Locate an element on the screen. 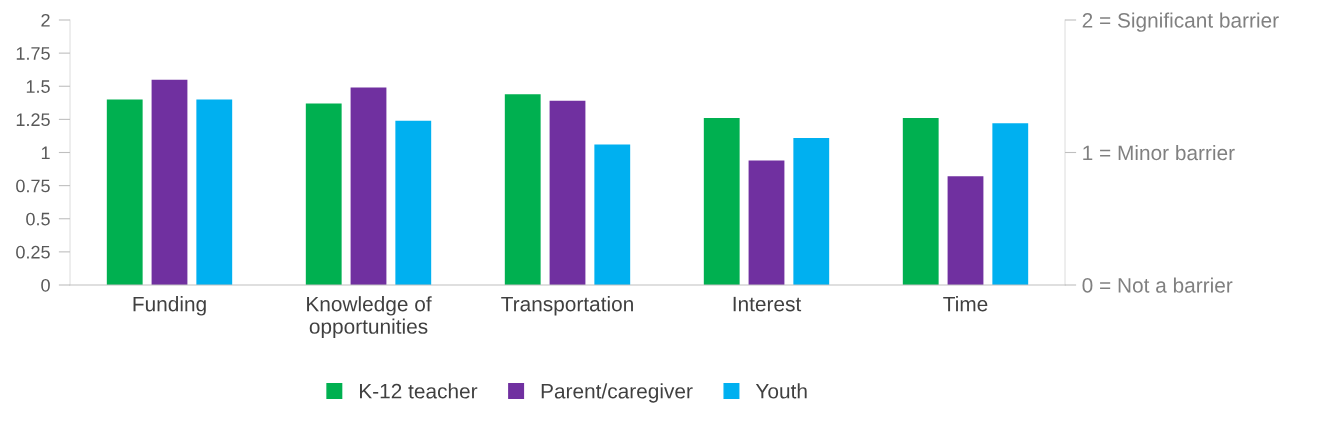  x-tick-label: Time is located at coordinates (965, 304).